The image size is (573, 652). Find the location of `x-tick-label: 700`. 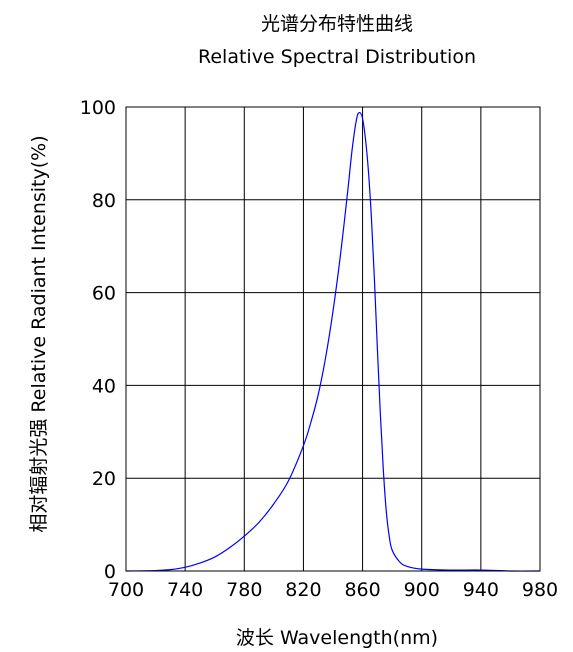

x-tick-label: 700 is located at coordinates (126, 590).